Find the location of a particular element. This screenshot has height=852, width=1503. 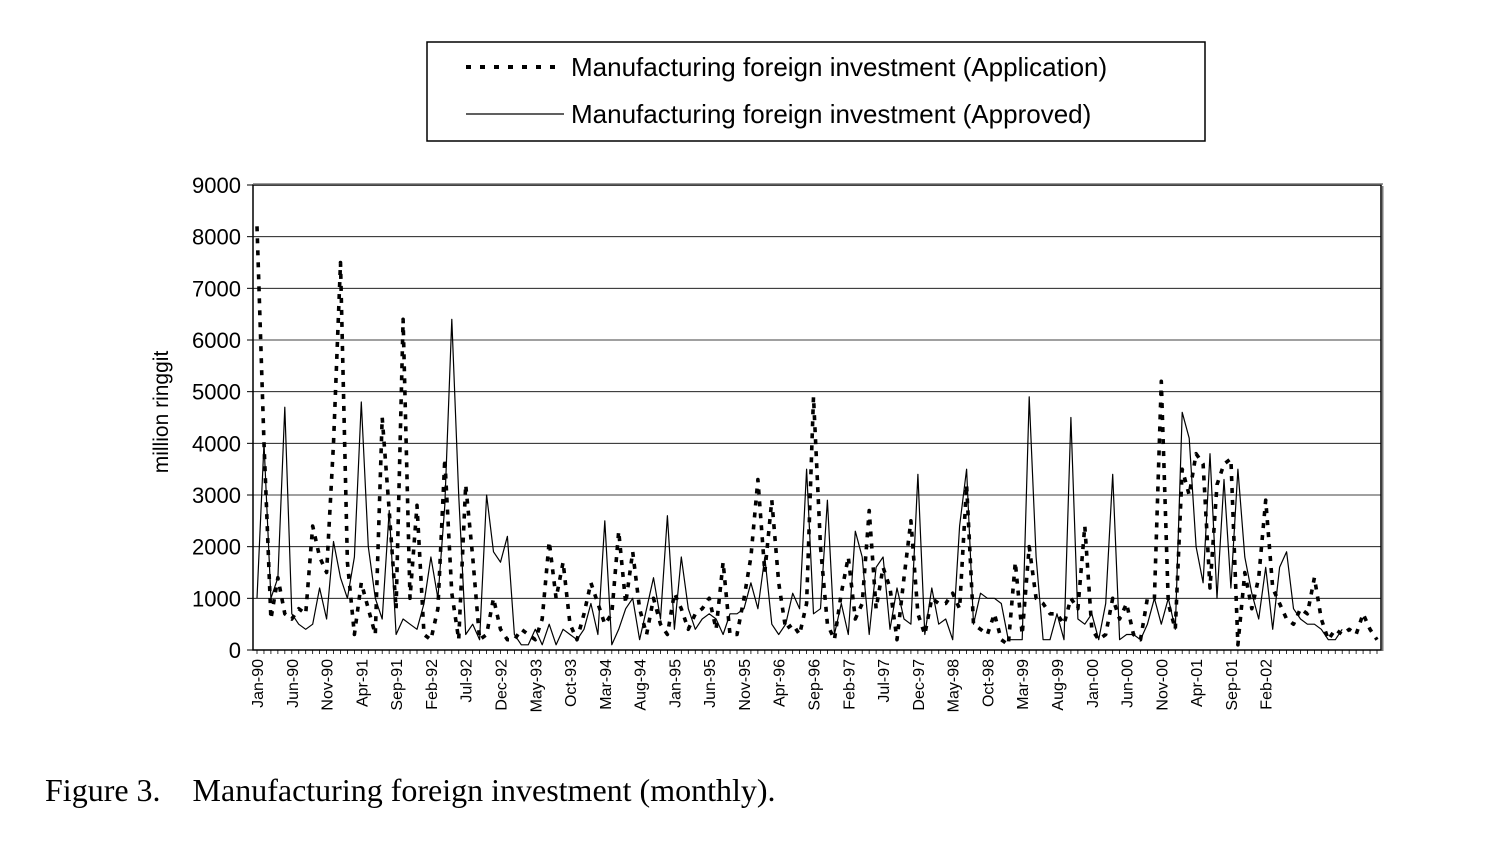

y-tick-label: 4000 is located at coordinates (216, 443).